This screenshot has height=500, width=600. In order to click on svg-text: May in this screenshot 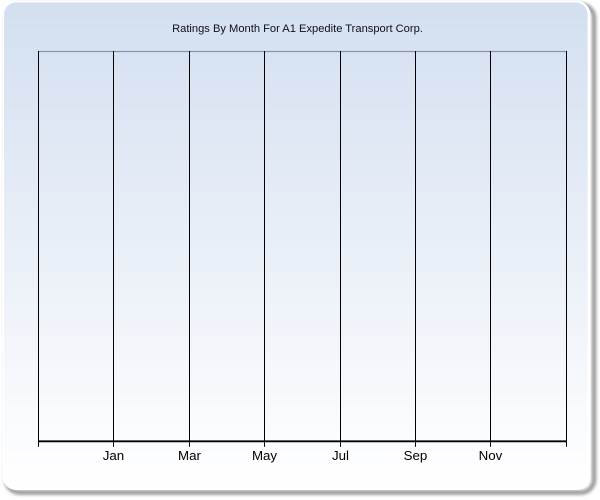, I will do `click(264, 455)`.